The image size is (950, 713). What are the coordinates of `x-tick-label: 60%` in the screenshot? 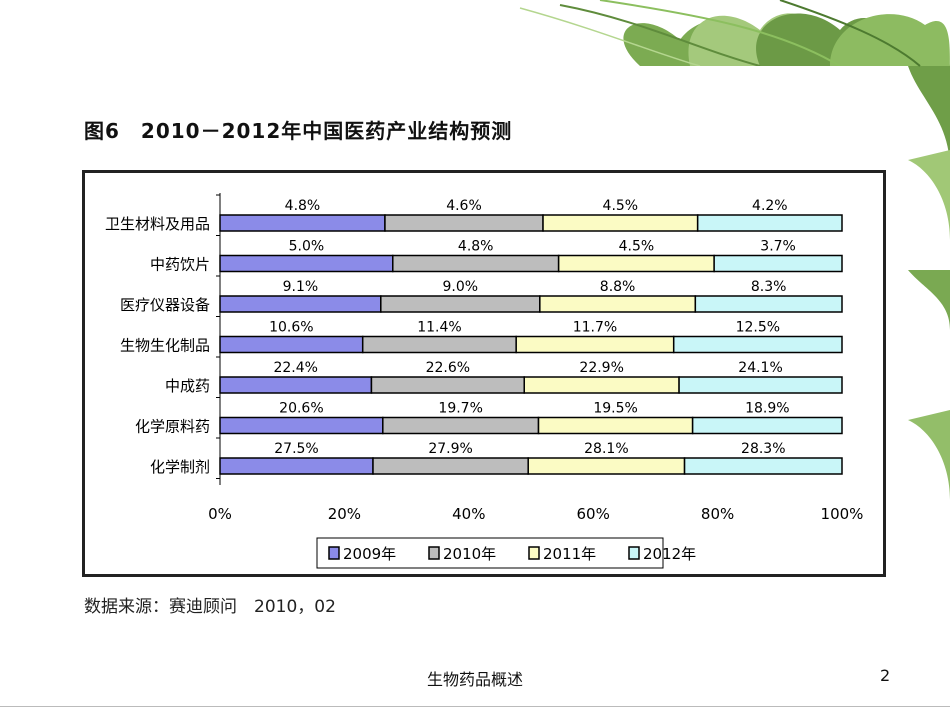 It's located at (593, 514).